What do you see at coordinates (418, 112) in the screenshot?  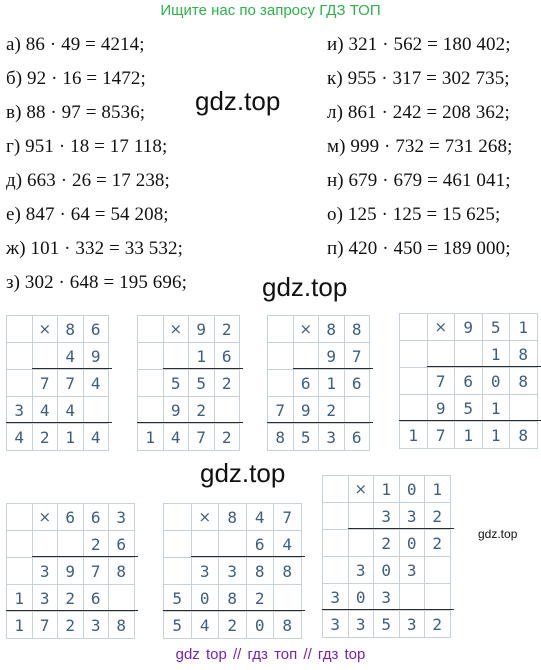 I see `equation-l: л) 861 · 242 = 208 362;` at bounding box center [418, 112].